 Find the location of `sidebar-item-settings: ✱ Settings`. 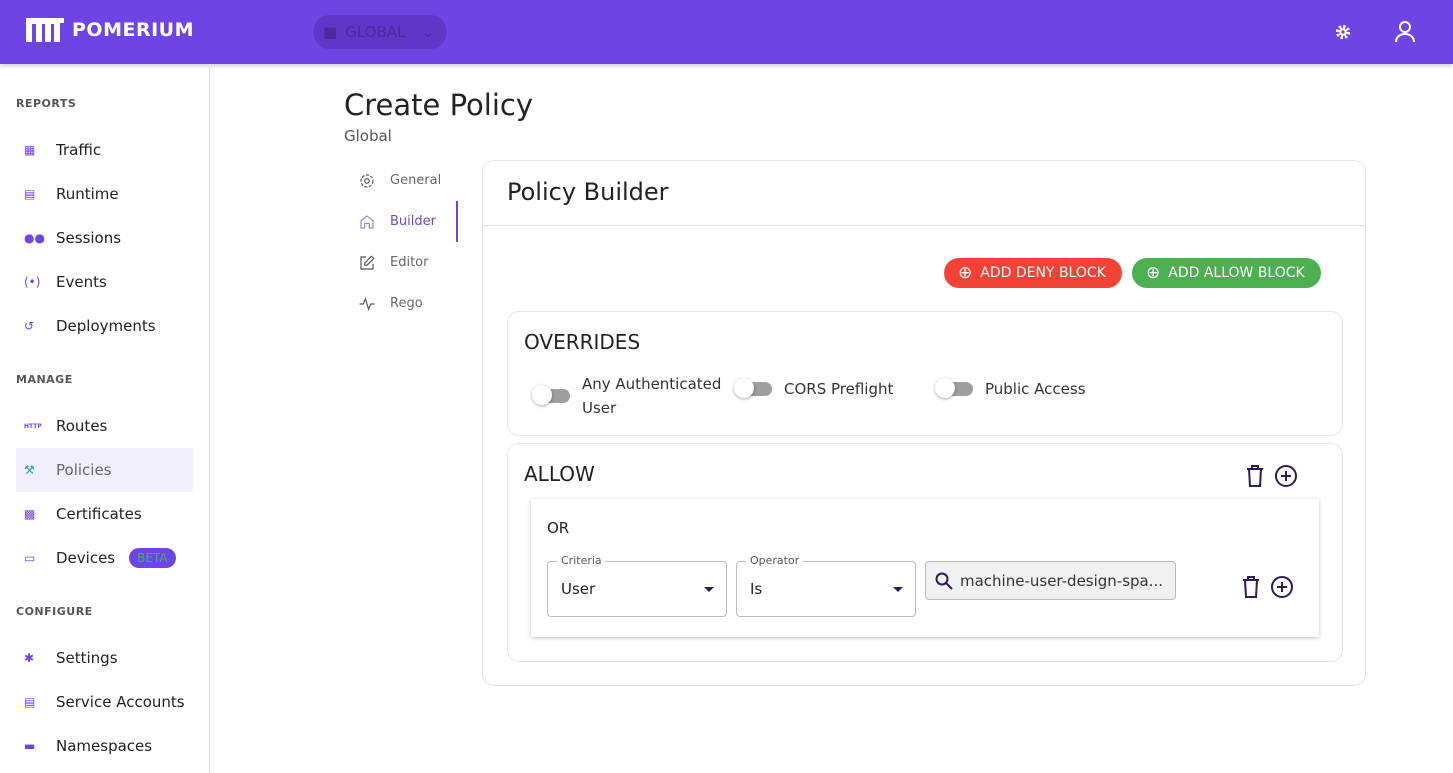

sidebar-item-settings: ✱ Settings is located at coordinates (104, 658).